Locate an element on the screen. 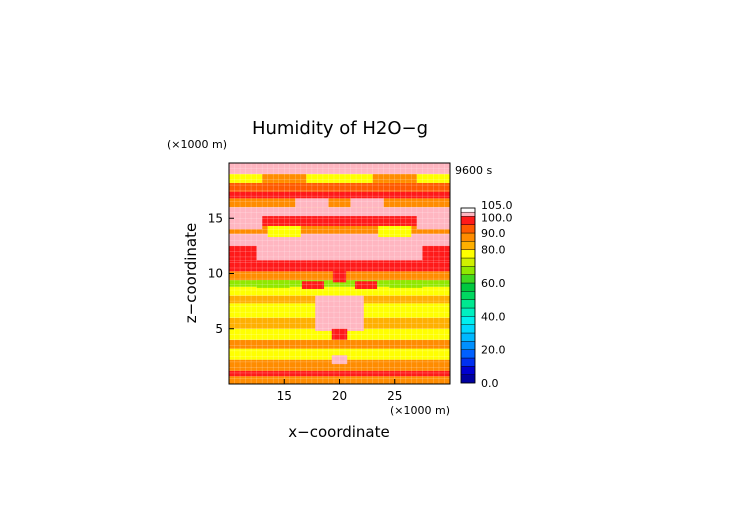  colorbar-tick-label: 80.0 is located at coordinates (493, 250).